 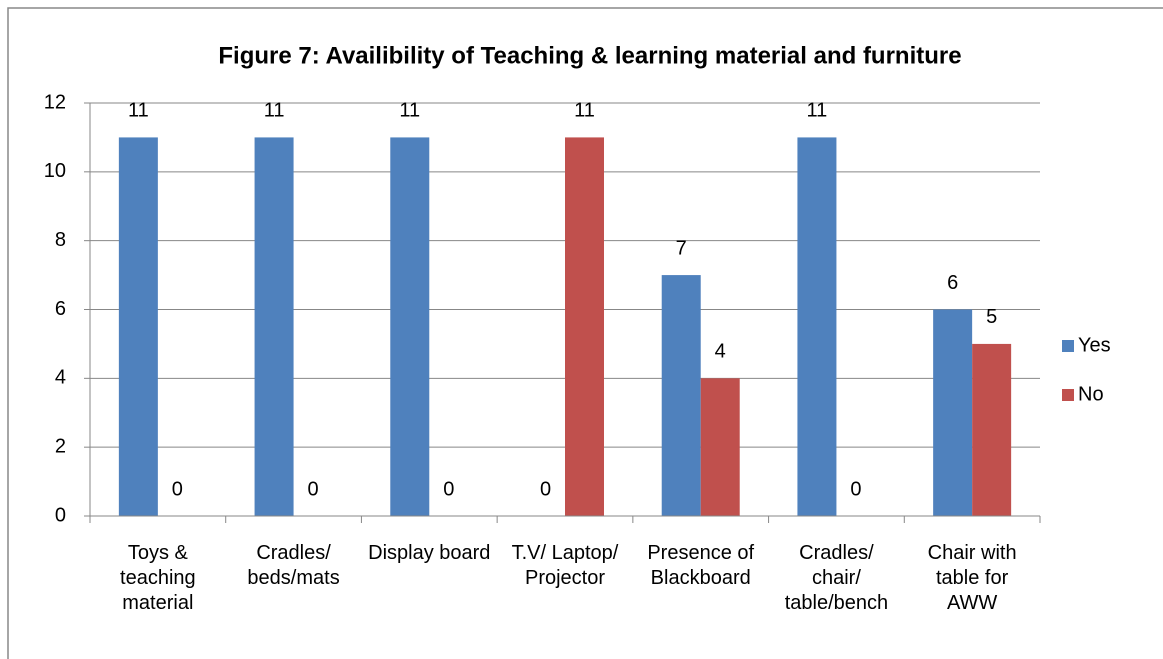 What do you see at coordinates (720, 352) in the screenshot?
I see `data-label: 4` at bounding box center [720, 352].